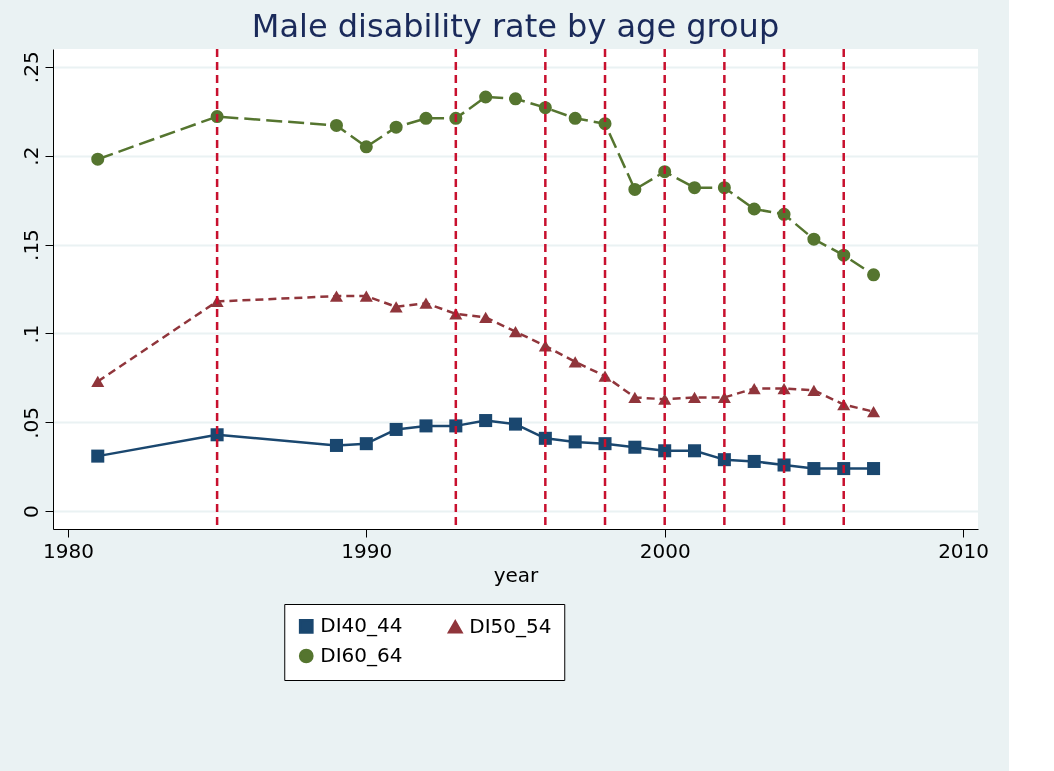  I want to click on legend-label: DI60_64, so click(361, 655).